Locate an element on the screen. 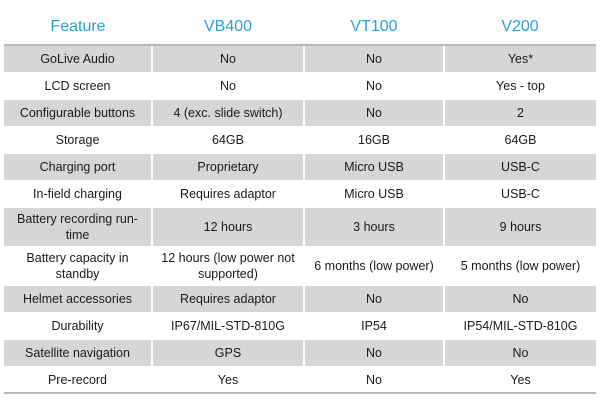 Image resolution: width=600 pixels, height=400 pixels. vt100-cell: IP54 is located at coordinates (374, 326).